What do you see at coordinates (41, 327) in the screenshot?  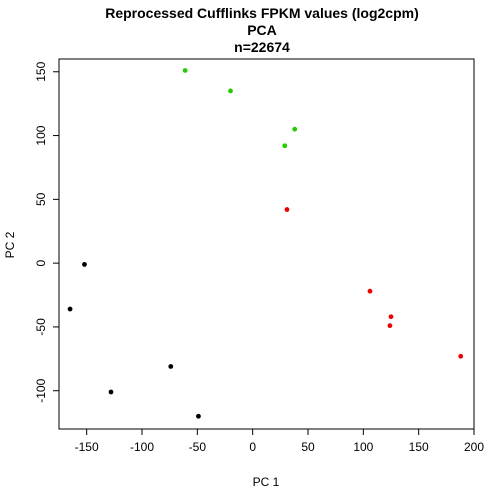 I see `y-tick-label: -50` at bounding box center [41, 327].